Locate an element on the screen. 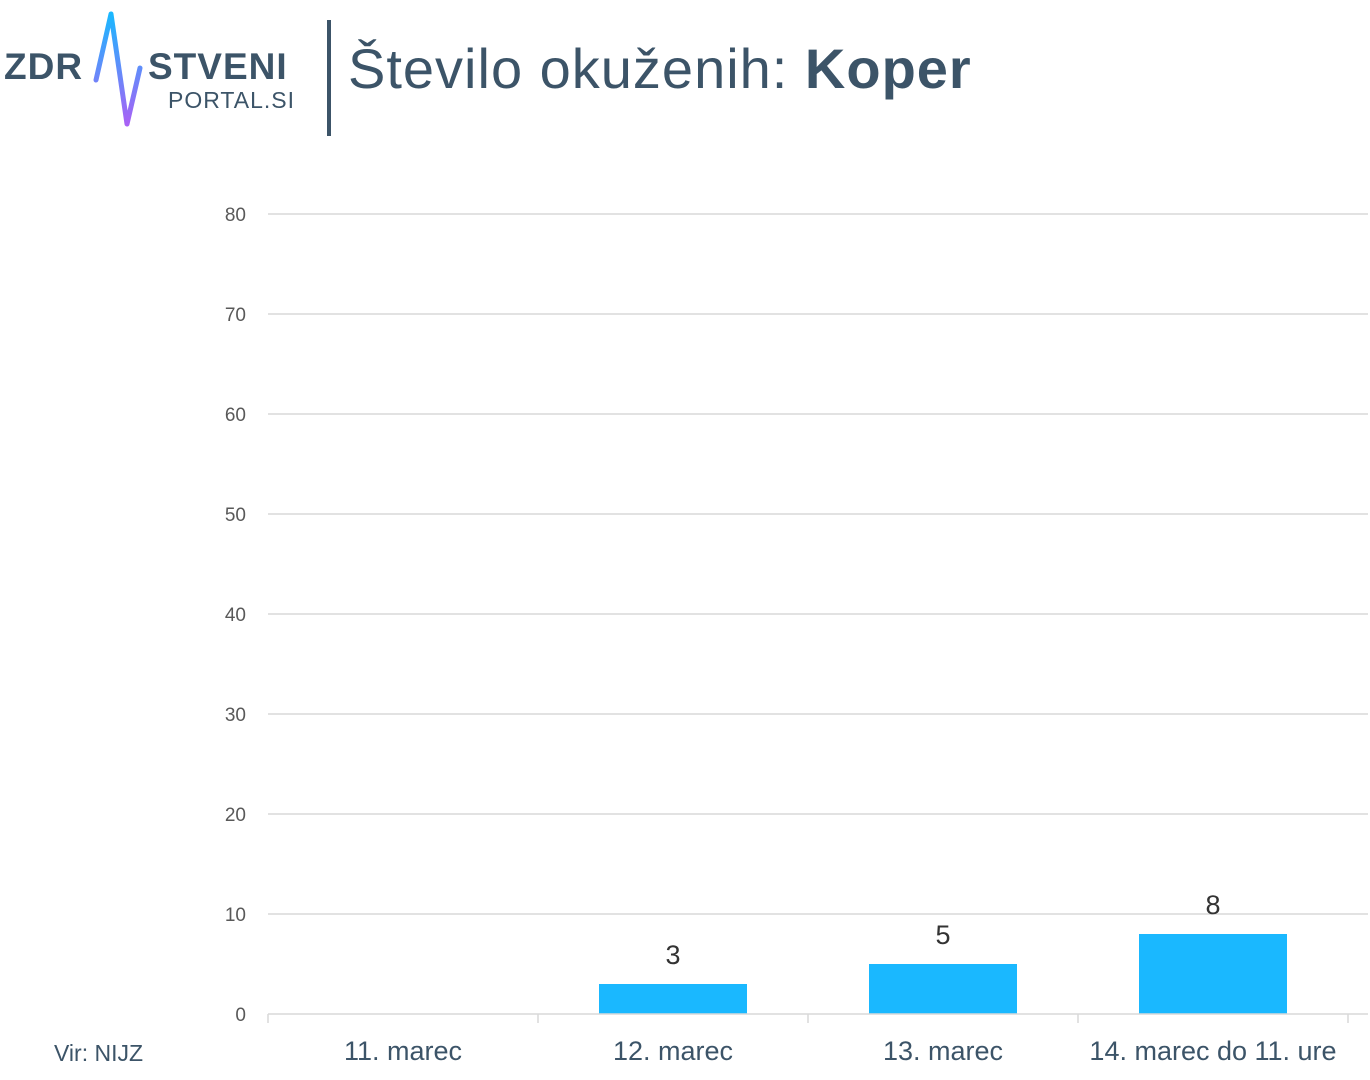 This screenshot has width=1370, height=1080. x-axis is located at coordinates (817, 1018).